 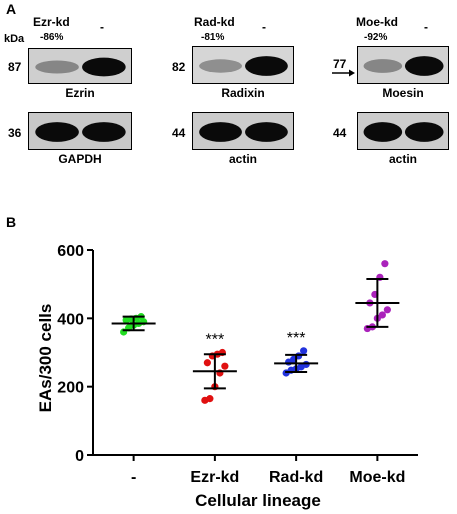 What do you see at coordinates (70, 388) in the screenshot?
I see `y-tick-label: 200` at bounding box center [70, 388].